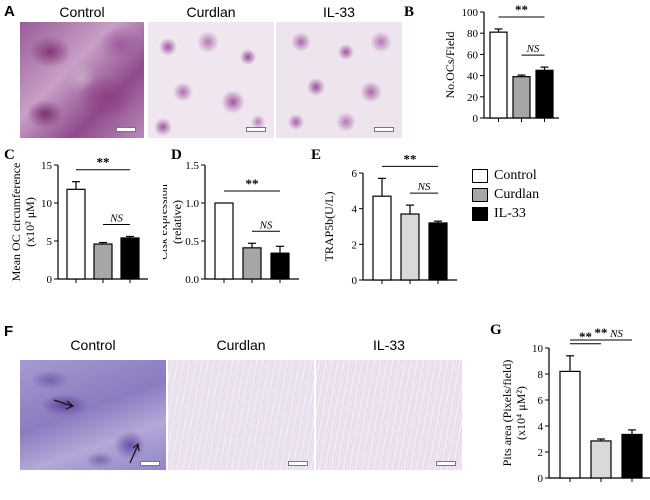 The image size is (650, 500). I want to click on y-axis-label: No.OCs/Field, so click(450, 64).